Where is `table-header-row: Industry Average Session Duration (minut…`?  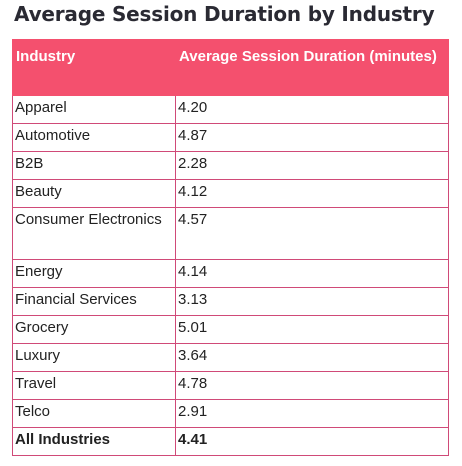
table-header-row: Industry Average Session Duration (minut… is located at coordinates (230, 67).